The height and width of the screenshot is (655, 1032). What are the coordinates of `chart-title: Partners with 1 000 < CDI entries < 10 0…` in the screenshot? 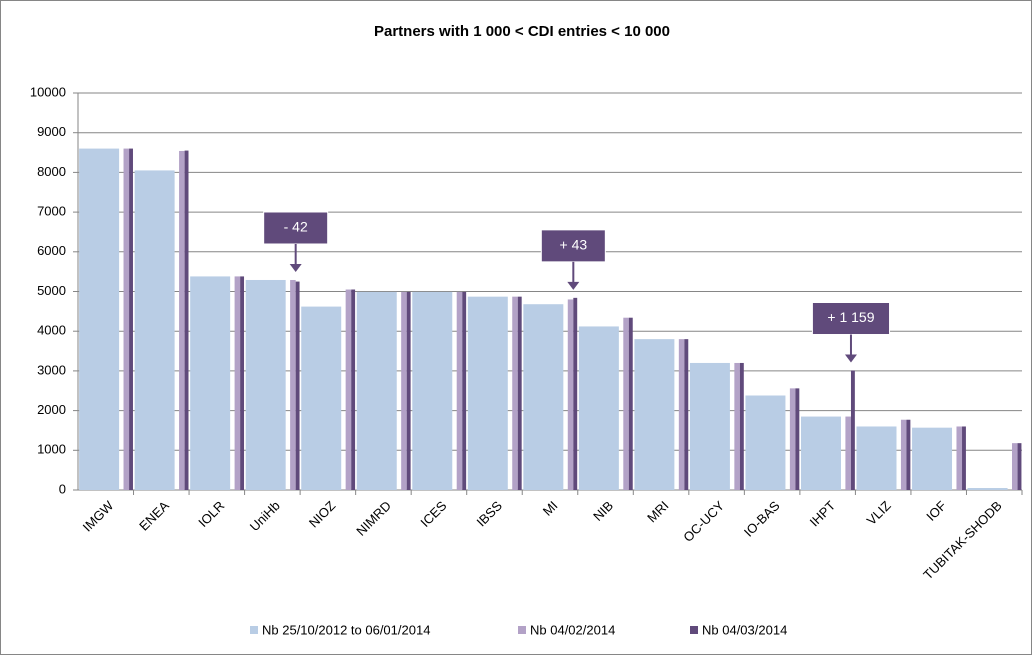 It's located at (522, 31).